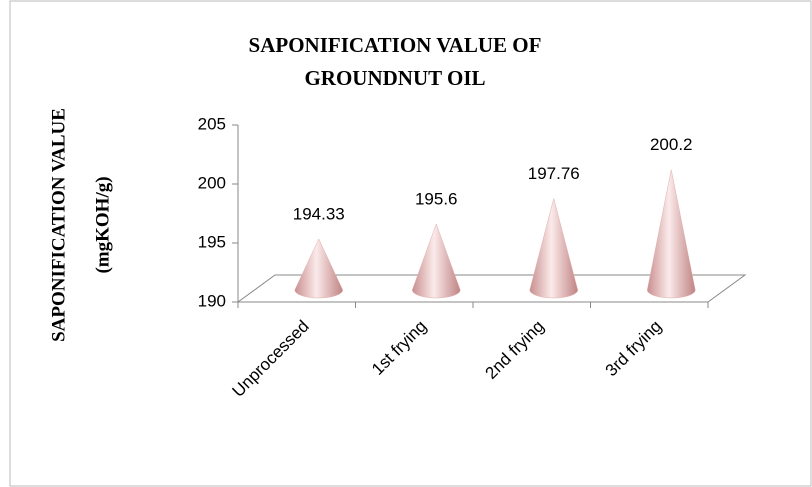 This screenshot has height=487, width=812. What do you see at coordinates (634, 349) in the screenshot?
I see `x-tick-label: 3rd frying` at bounding box center [634, 349].